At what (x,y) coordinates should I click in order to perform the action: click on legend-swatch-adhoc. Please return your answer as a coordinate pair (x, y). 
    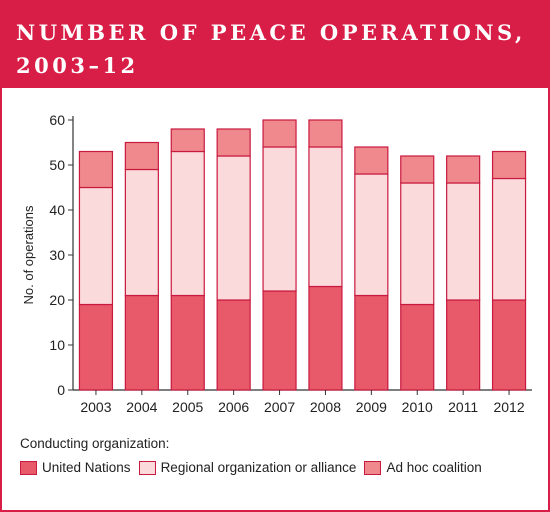
    Looking at the image, I should click on (373, 467).